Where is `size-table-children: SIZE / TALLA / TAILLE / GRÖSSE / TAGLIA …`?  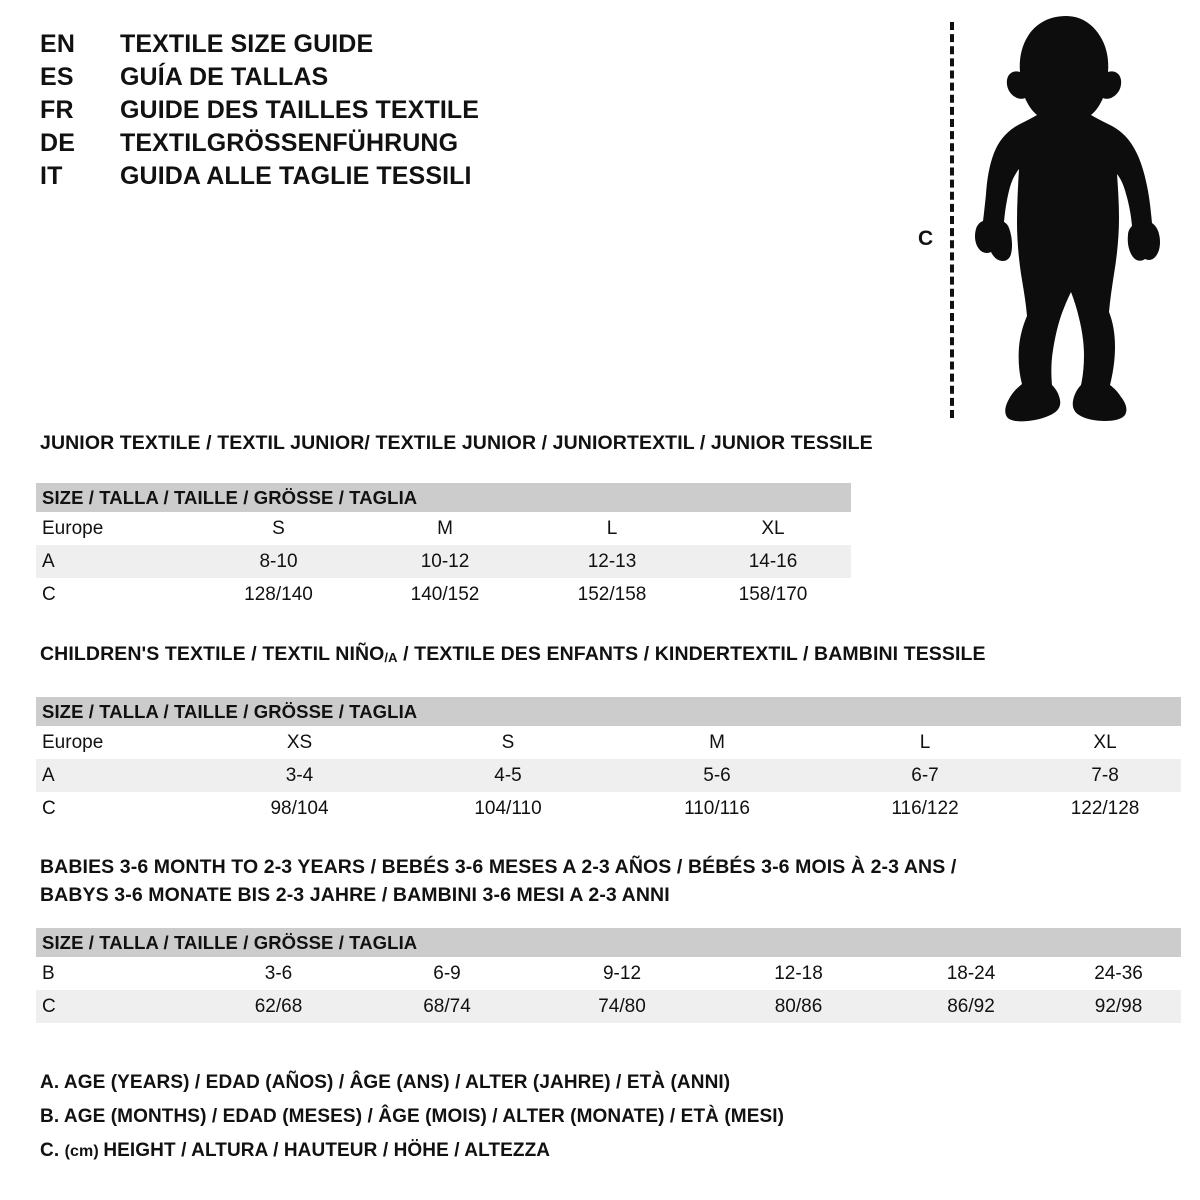
size-table-children: SIZE / TALLA / TAILLE / GRÖSSE / TAGLIA … is located at coordinates (609, 761).